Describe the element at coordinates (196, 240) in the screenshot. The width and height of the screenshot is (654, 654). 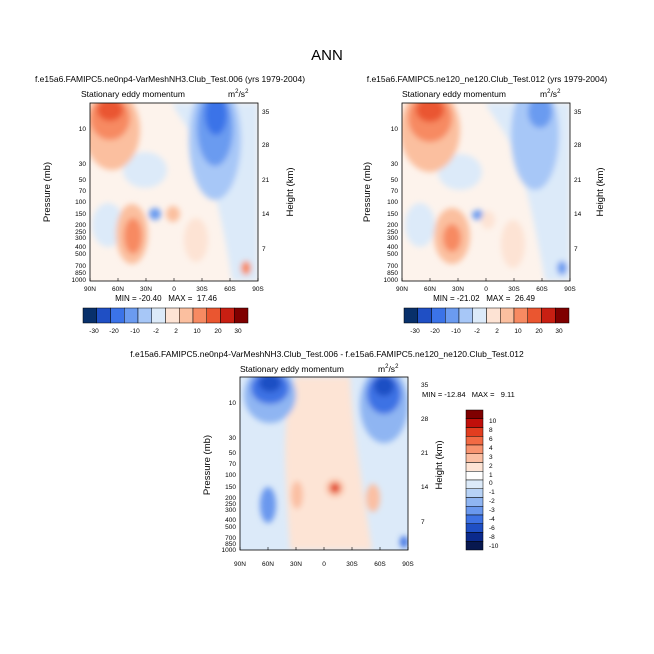
I see `panel-1-positive-sh-lower` at that location.